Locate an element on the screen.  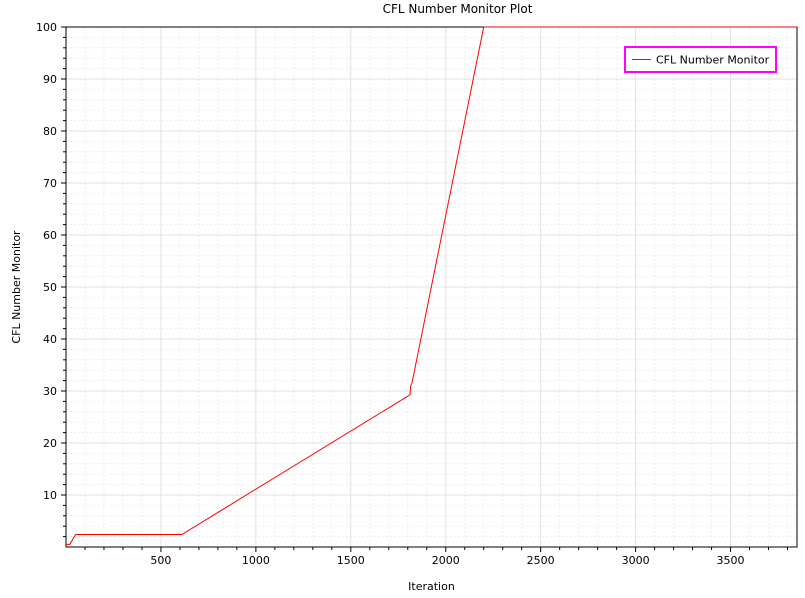
y-axis-label: CFL Number Monitor is located at coordinates (16, 287).